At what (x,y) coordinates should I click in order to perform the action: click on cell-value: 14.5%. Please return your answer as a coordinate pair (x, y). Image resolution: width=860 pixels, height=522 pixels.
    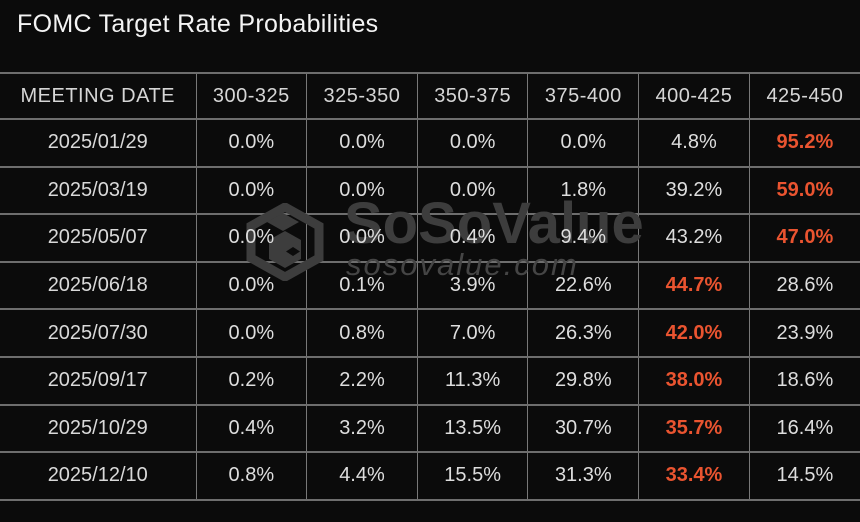
    Looking at the image, I should click on (805, 475).